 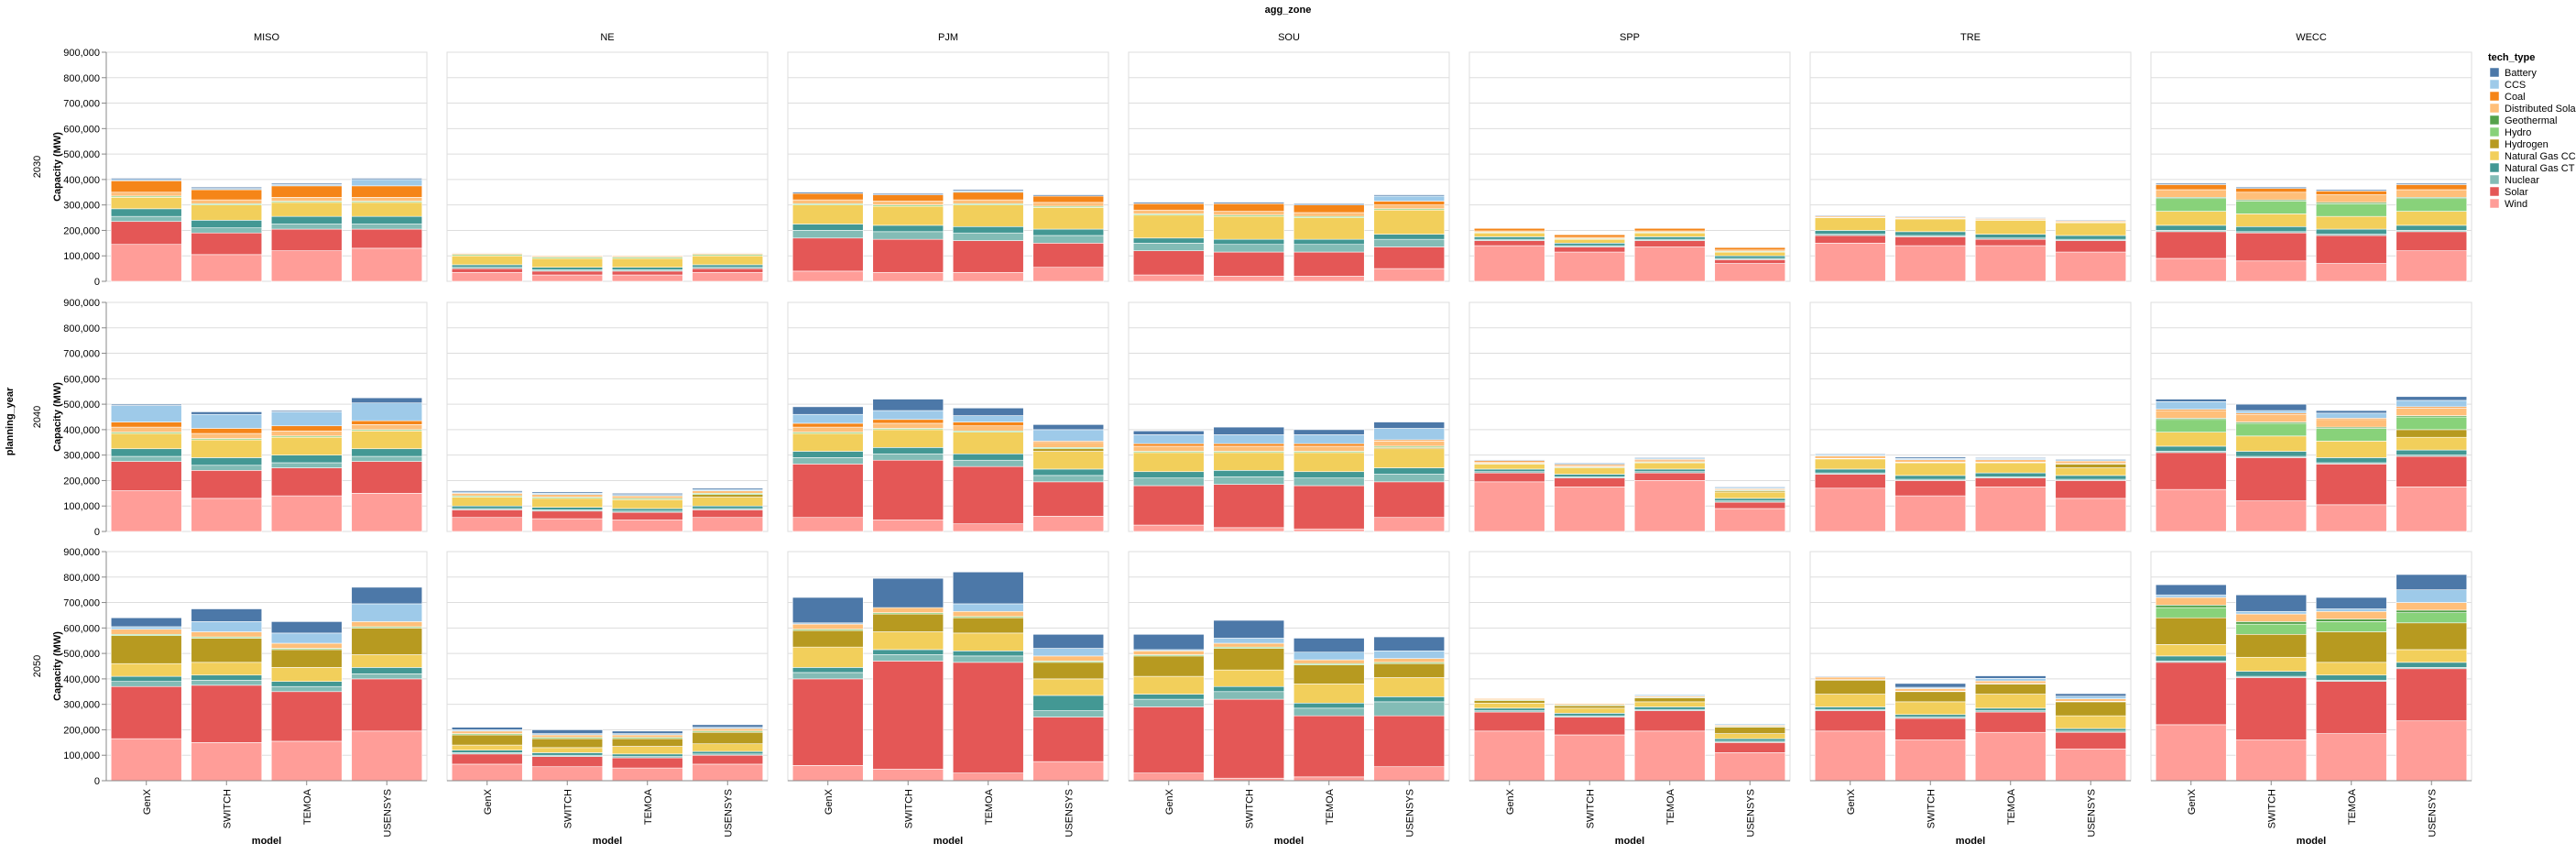 I want to click on x-axis-title: model, so click(x=1630, y=842).